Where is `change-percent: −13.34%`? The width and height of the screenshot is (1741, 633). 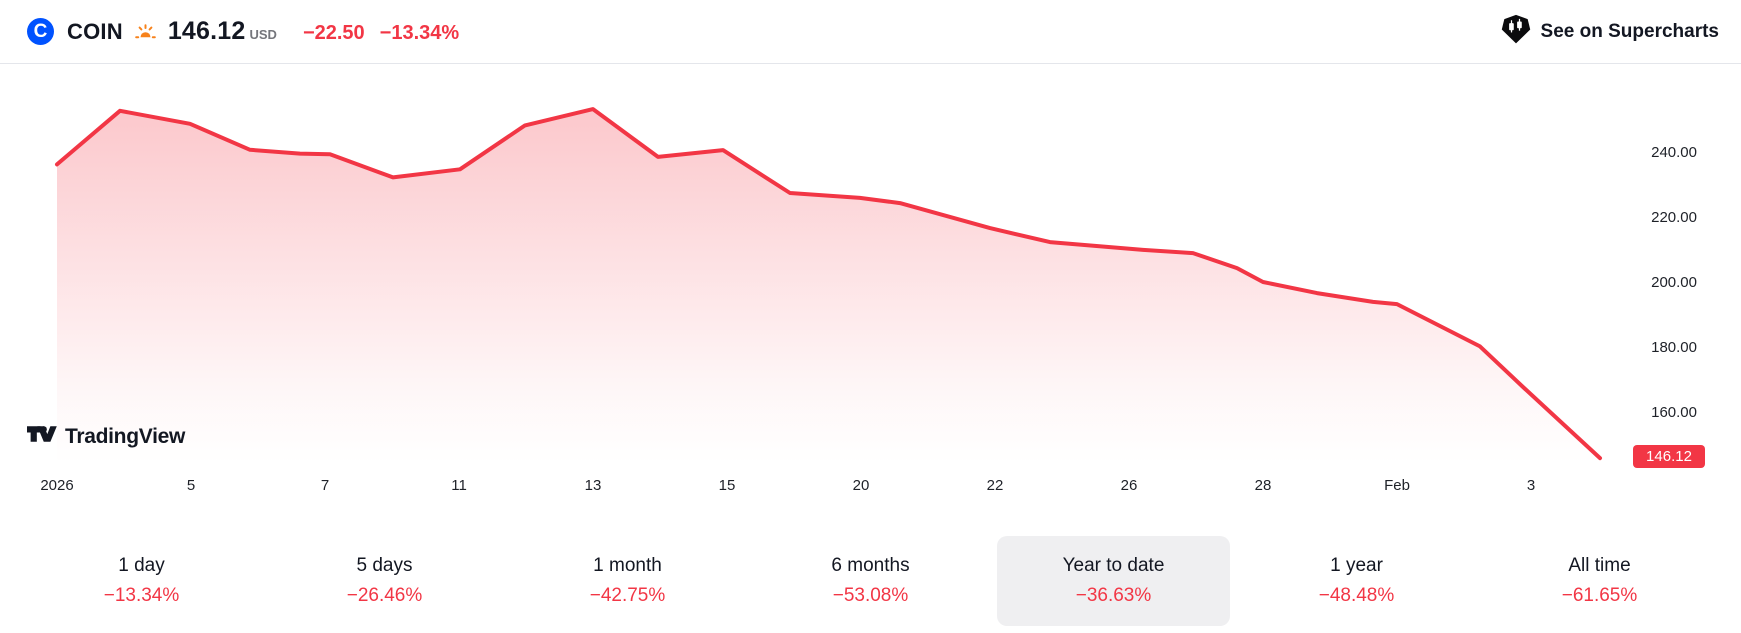 change-percent: −13.34% is located at coordinates (419, 33).